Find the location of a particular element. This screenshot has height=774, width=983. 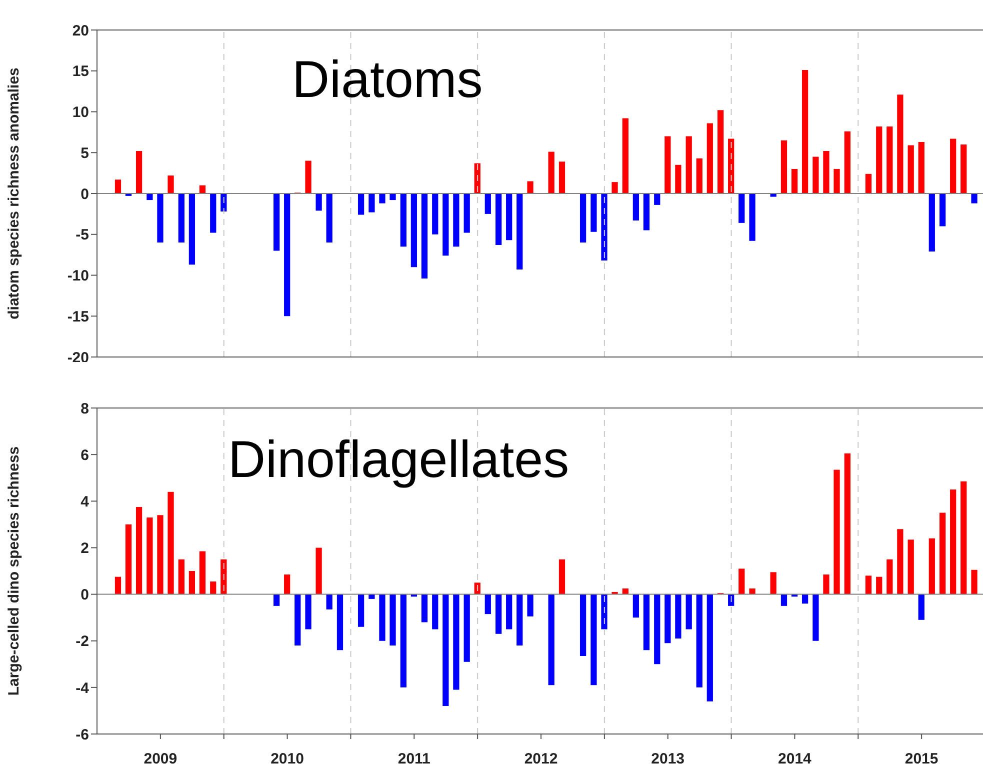

y-tick-label: -4 is located at coordinates (83, 688).